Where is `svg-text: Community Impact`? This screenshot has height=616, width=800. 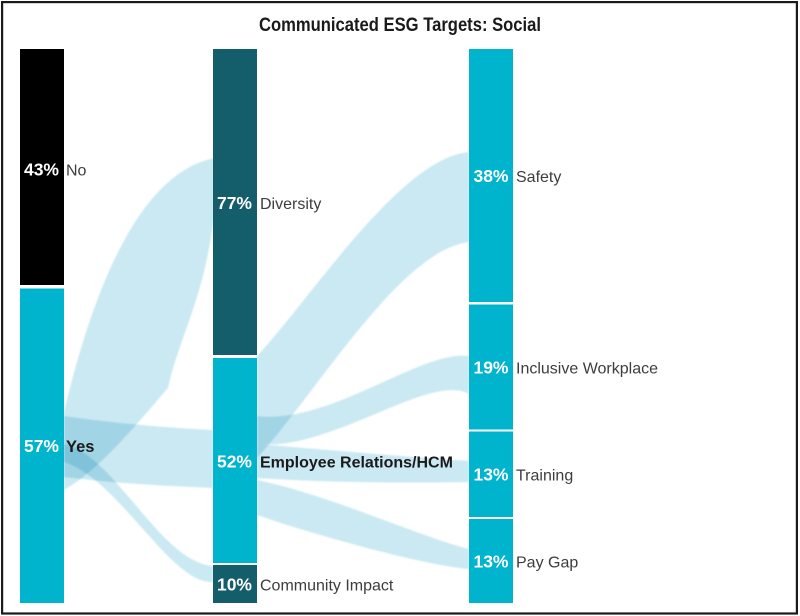 svg-text: Community Impact is located at coordinates (327, 586).